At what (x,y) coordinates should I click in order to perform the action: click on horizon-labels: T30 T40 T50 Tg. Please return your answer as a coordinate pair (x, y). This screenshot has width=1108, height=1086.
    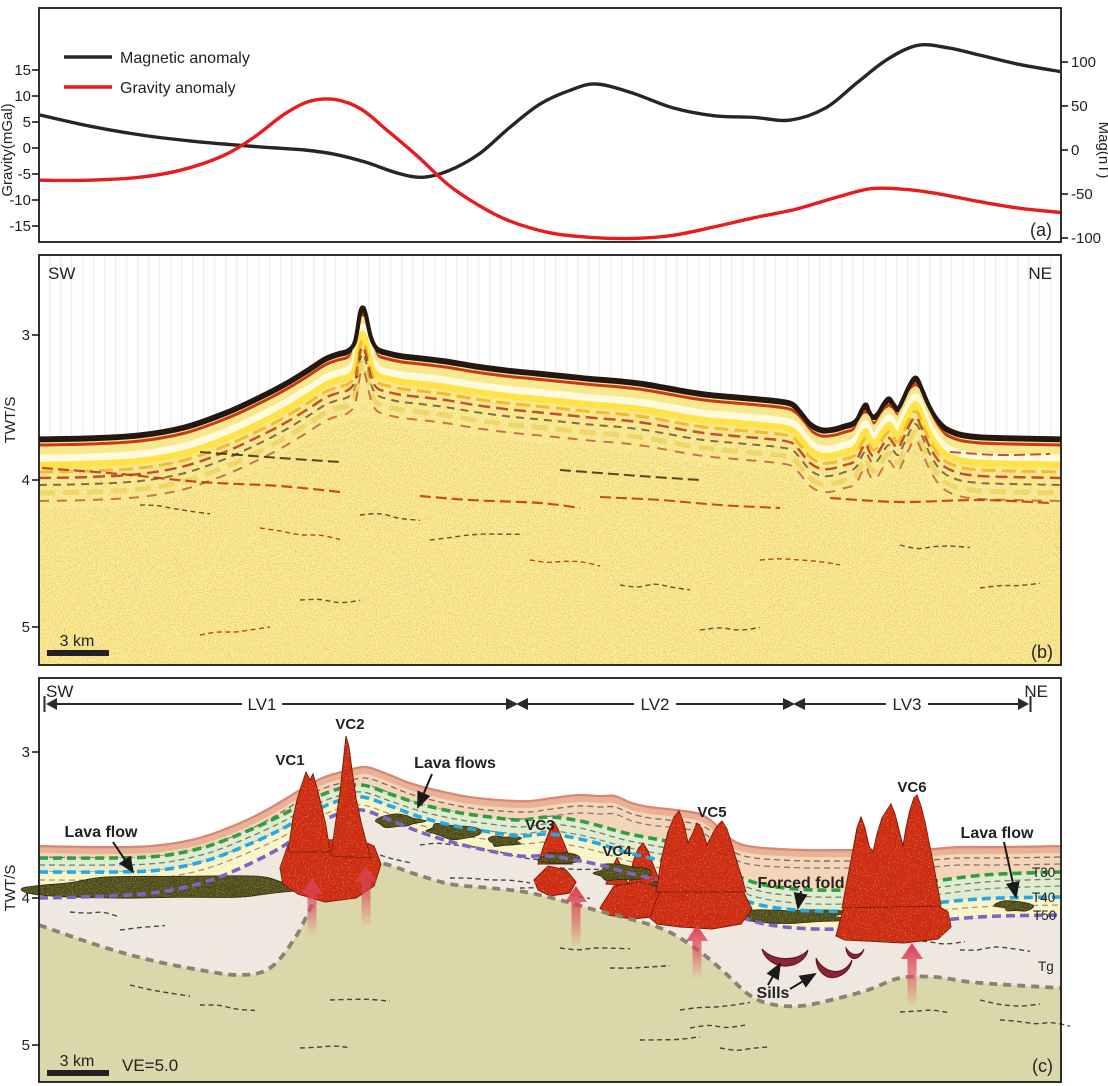
    Looking at the image, I should click on (1044, 919).